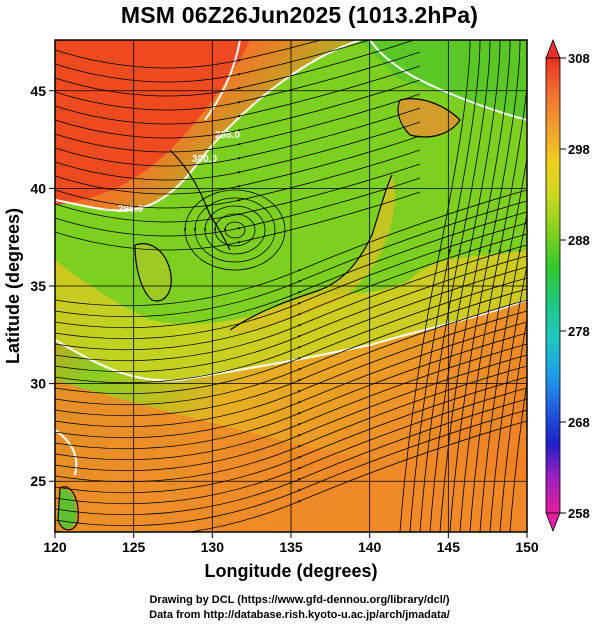  I want to click on chart-title: MSM 06Z26Jun2025 (1013.2hPa), so click(299, 15).